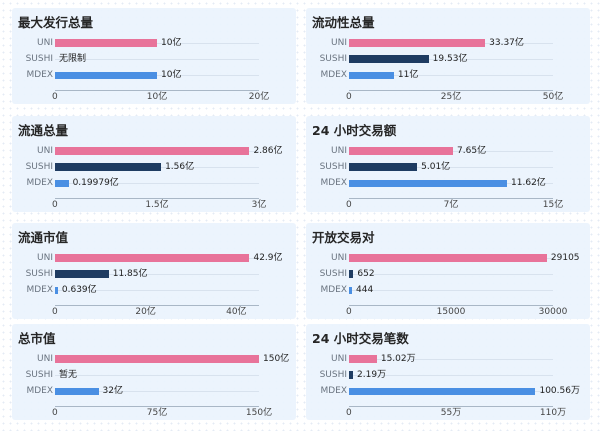  I want to click on value-label: 19.53亿, so click(450, 59).